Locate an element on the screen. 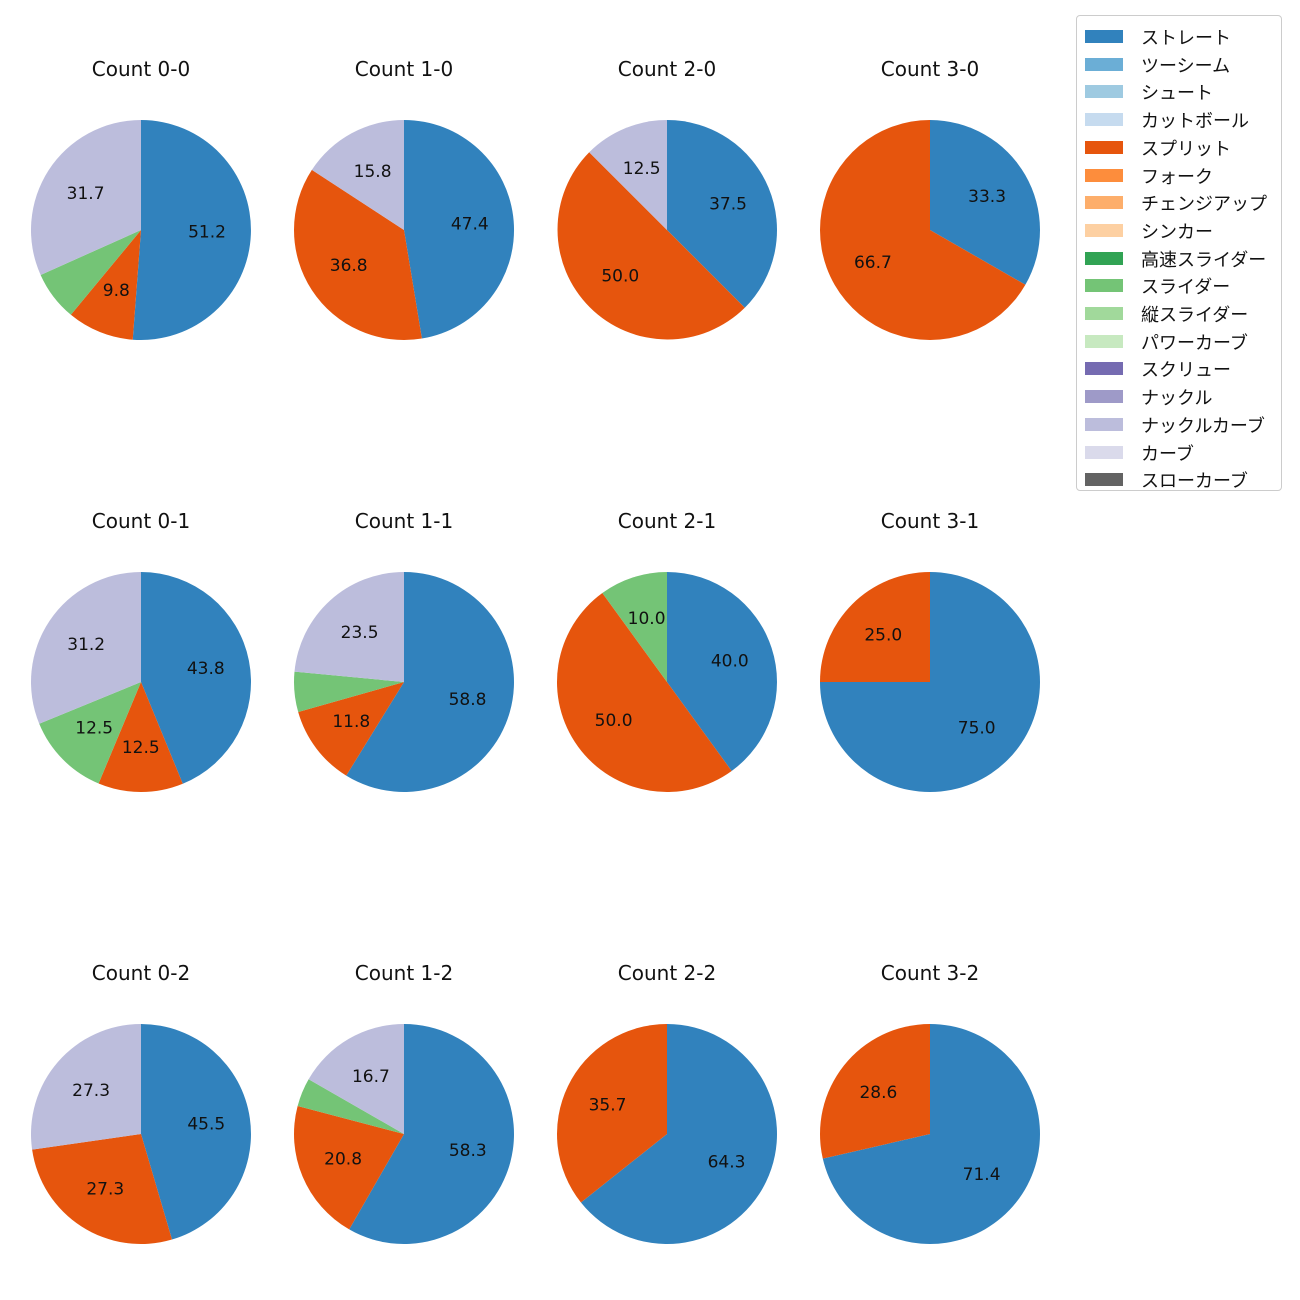 The image size is (1300, 1300). pie-count-0-0: 51.2 9.8 31.7 Count 0-0 is located at coordinates (140, 198).